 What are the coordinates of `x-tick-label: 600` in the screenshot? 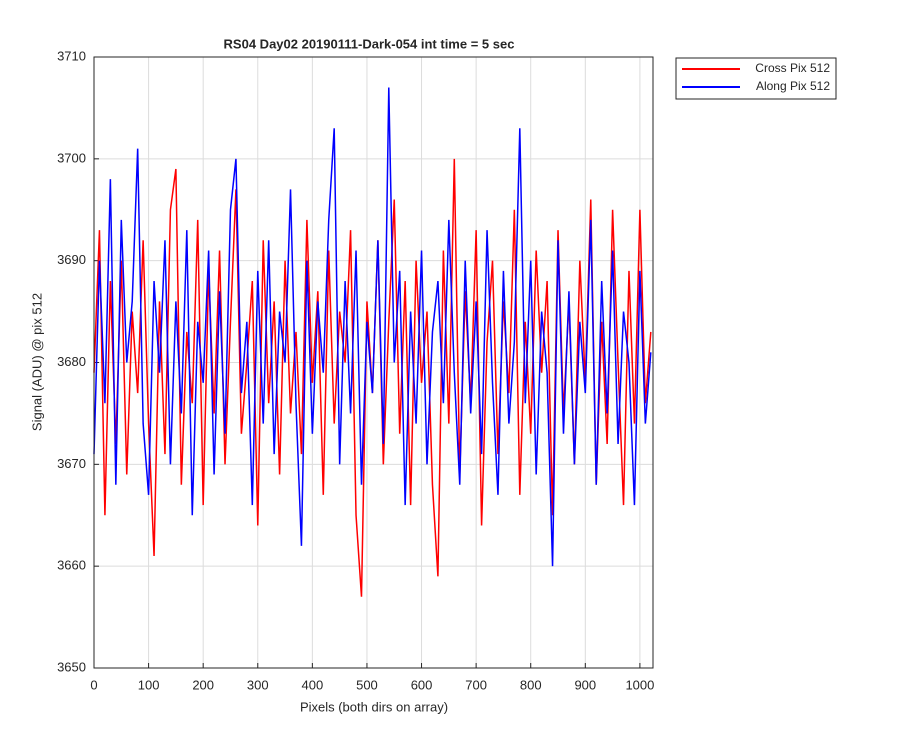 It's located at (422, 684).